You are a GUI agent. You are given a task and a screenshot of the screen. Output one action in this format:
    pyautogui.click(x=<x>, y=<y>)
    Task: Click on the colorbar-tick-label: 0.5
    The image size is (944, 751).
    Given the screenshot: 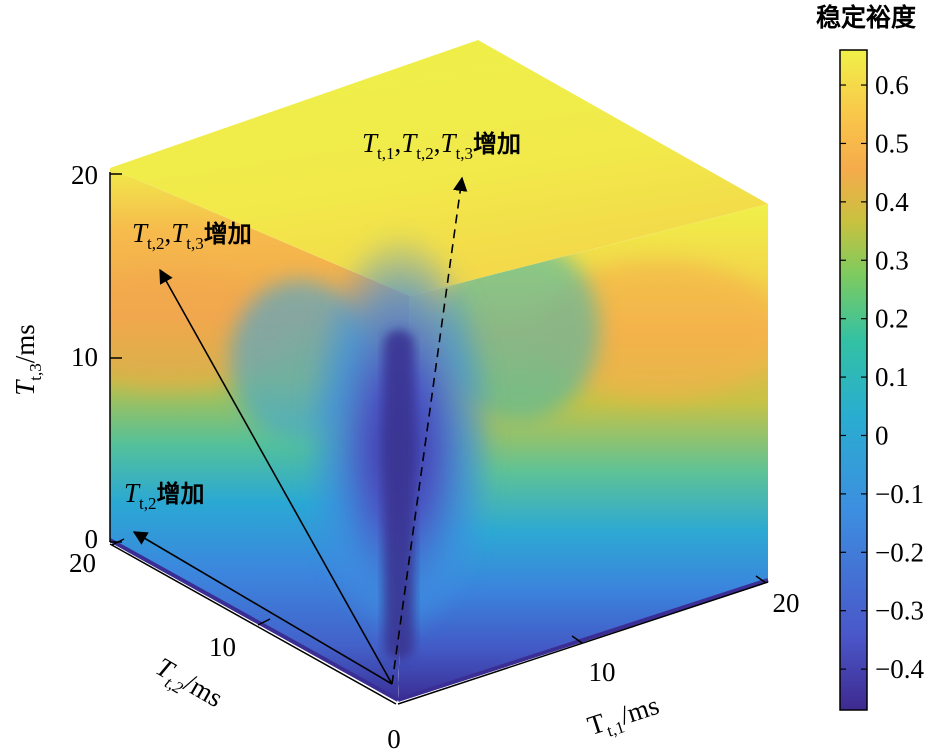 What is the action you would take?
    pyautogui.click(x=892, y=143)
    